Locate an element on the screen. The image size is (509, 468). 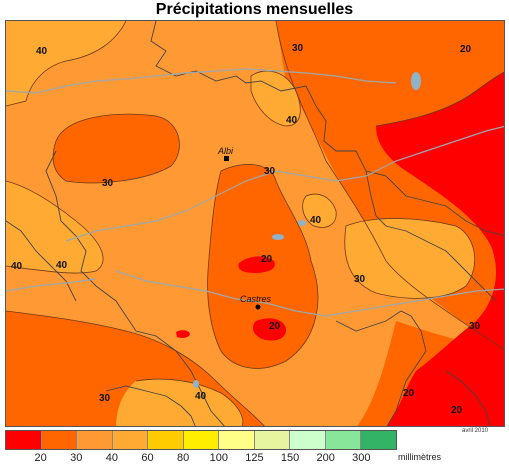
legend-tick-label: 20 is located at coordinates (40, 458).